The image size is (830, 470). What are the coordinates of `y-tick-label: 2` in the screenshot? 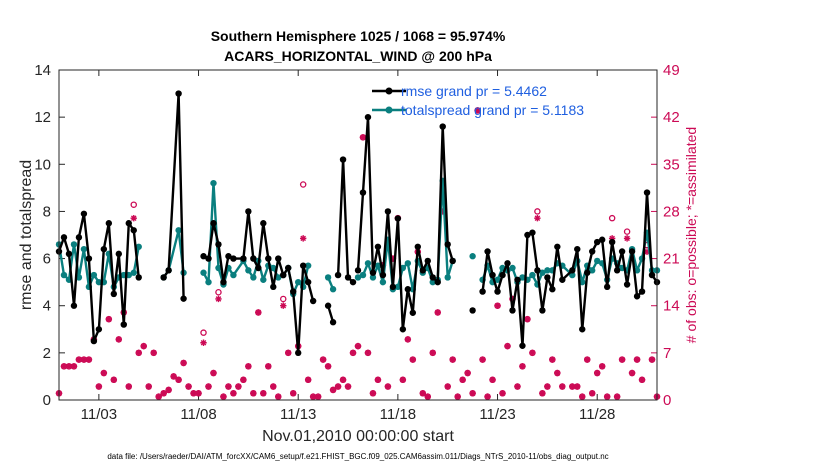 It's located at (47, 353).